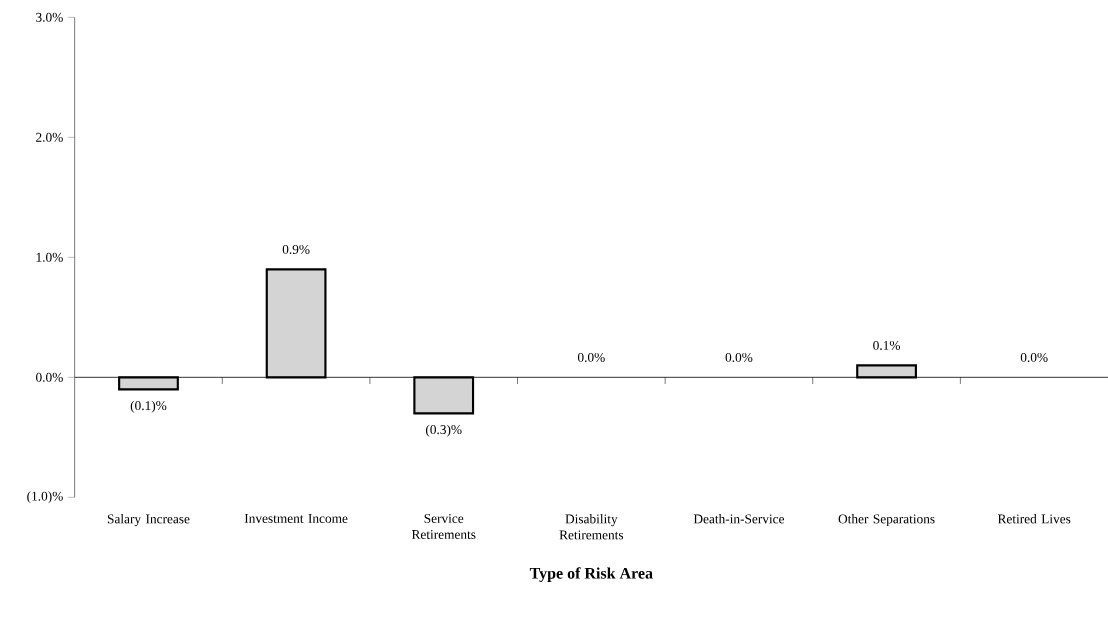 This screenshot has height=620, width=1108. What do you see at coordinates (443, 526) in the screenshot?
I see `x-tick-label: Service Retirements` at bounding box center [443, 526].